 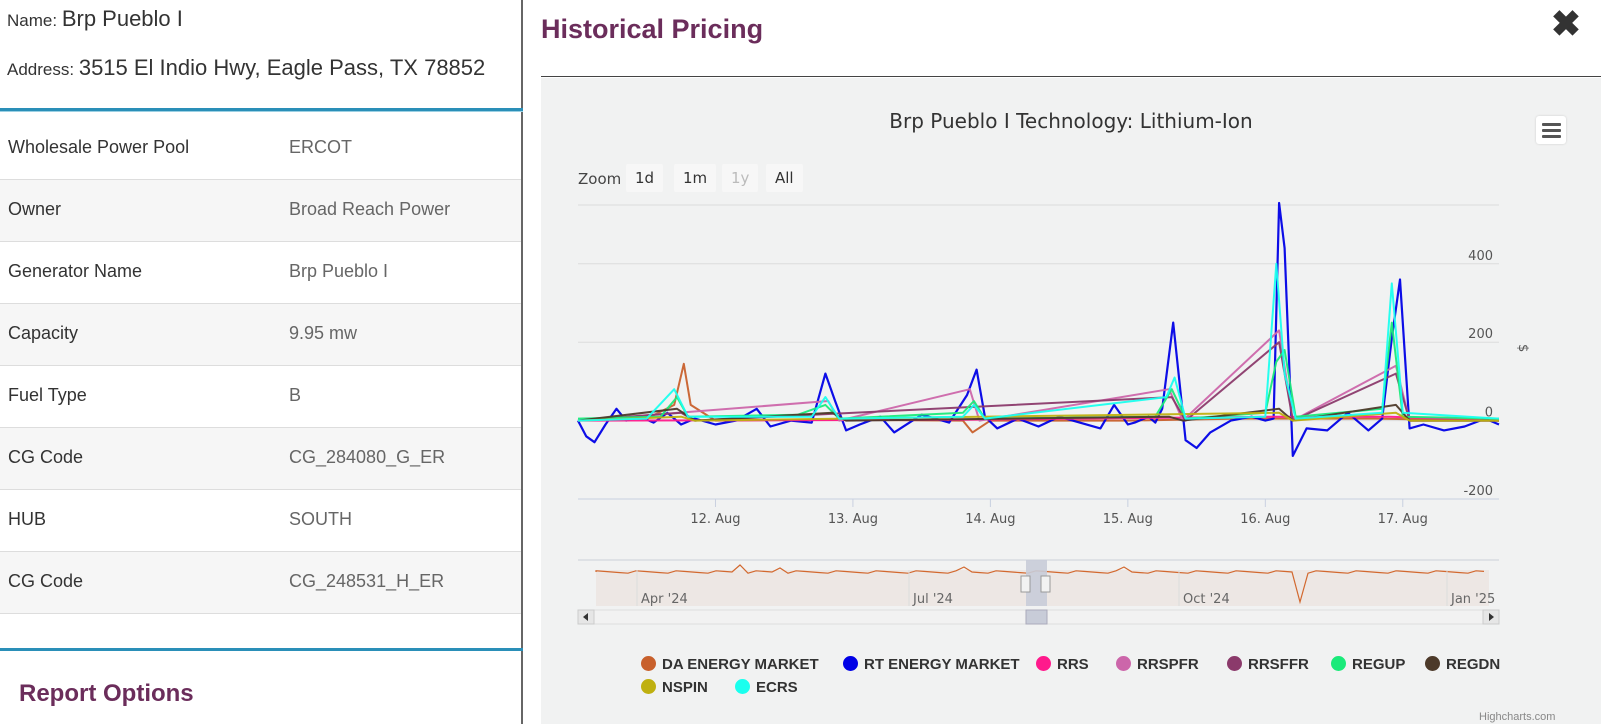 I want to click on x-tick-label: 16. Aug, so click(x=1265, y=519).